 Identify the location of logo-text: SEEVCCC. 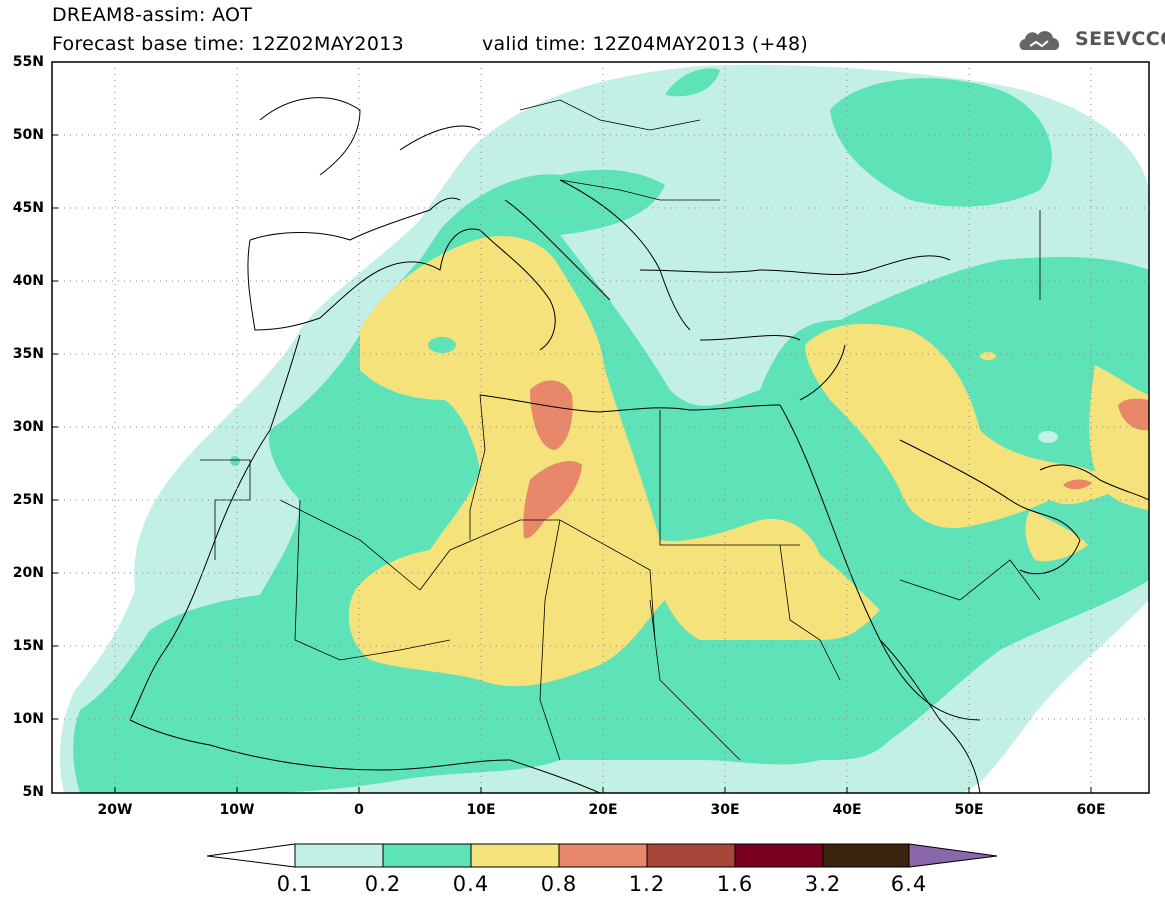
(1120, 39).